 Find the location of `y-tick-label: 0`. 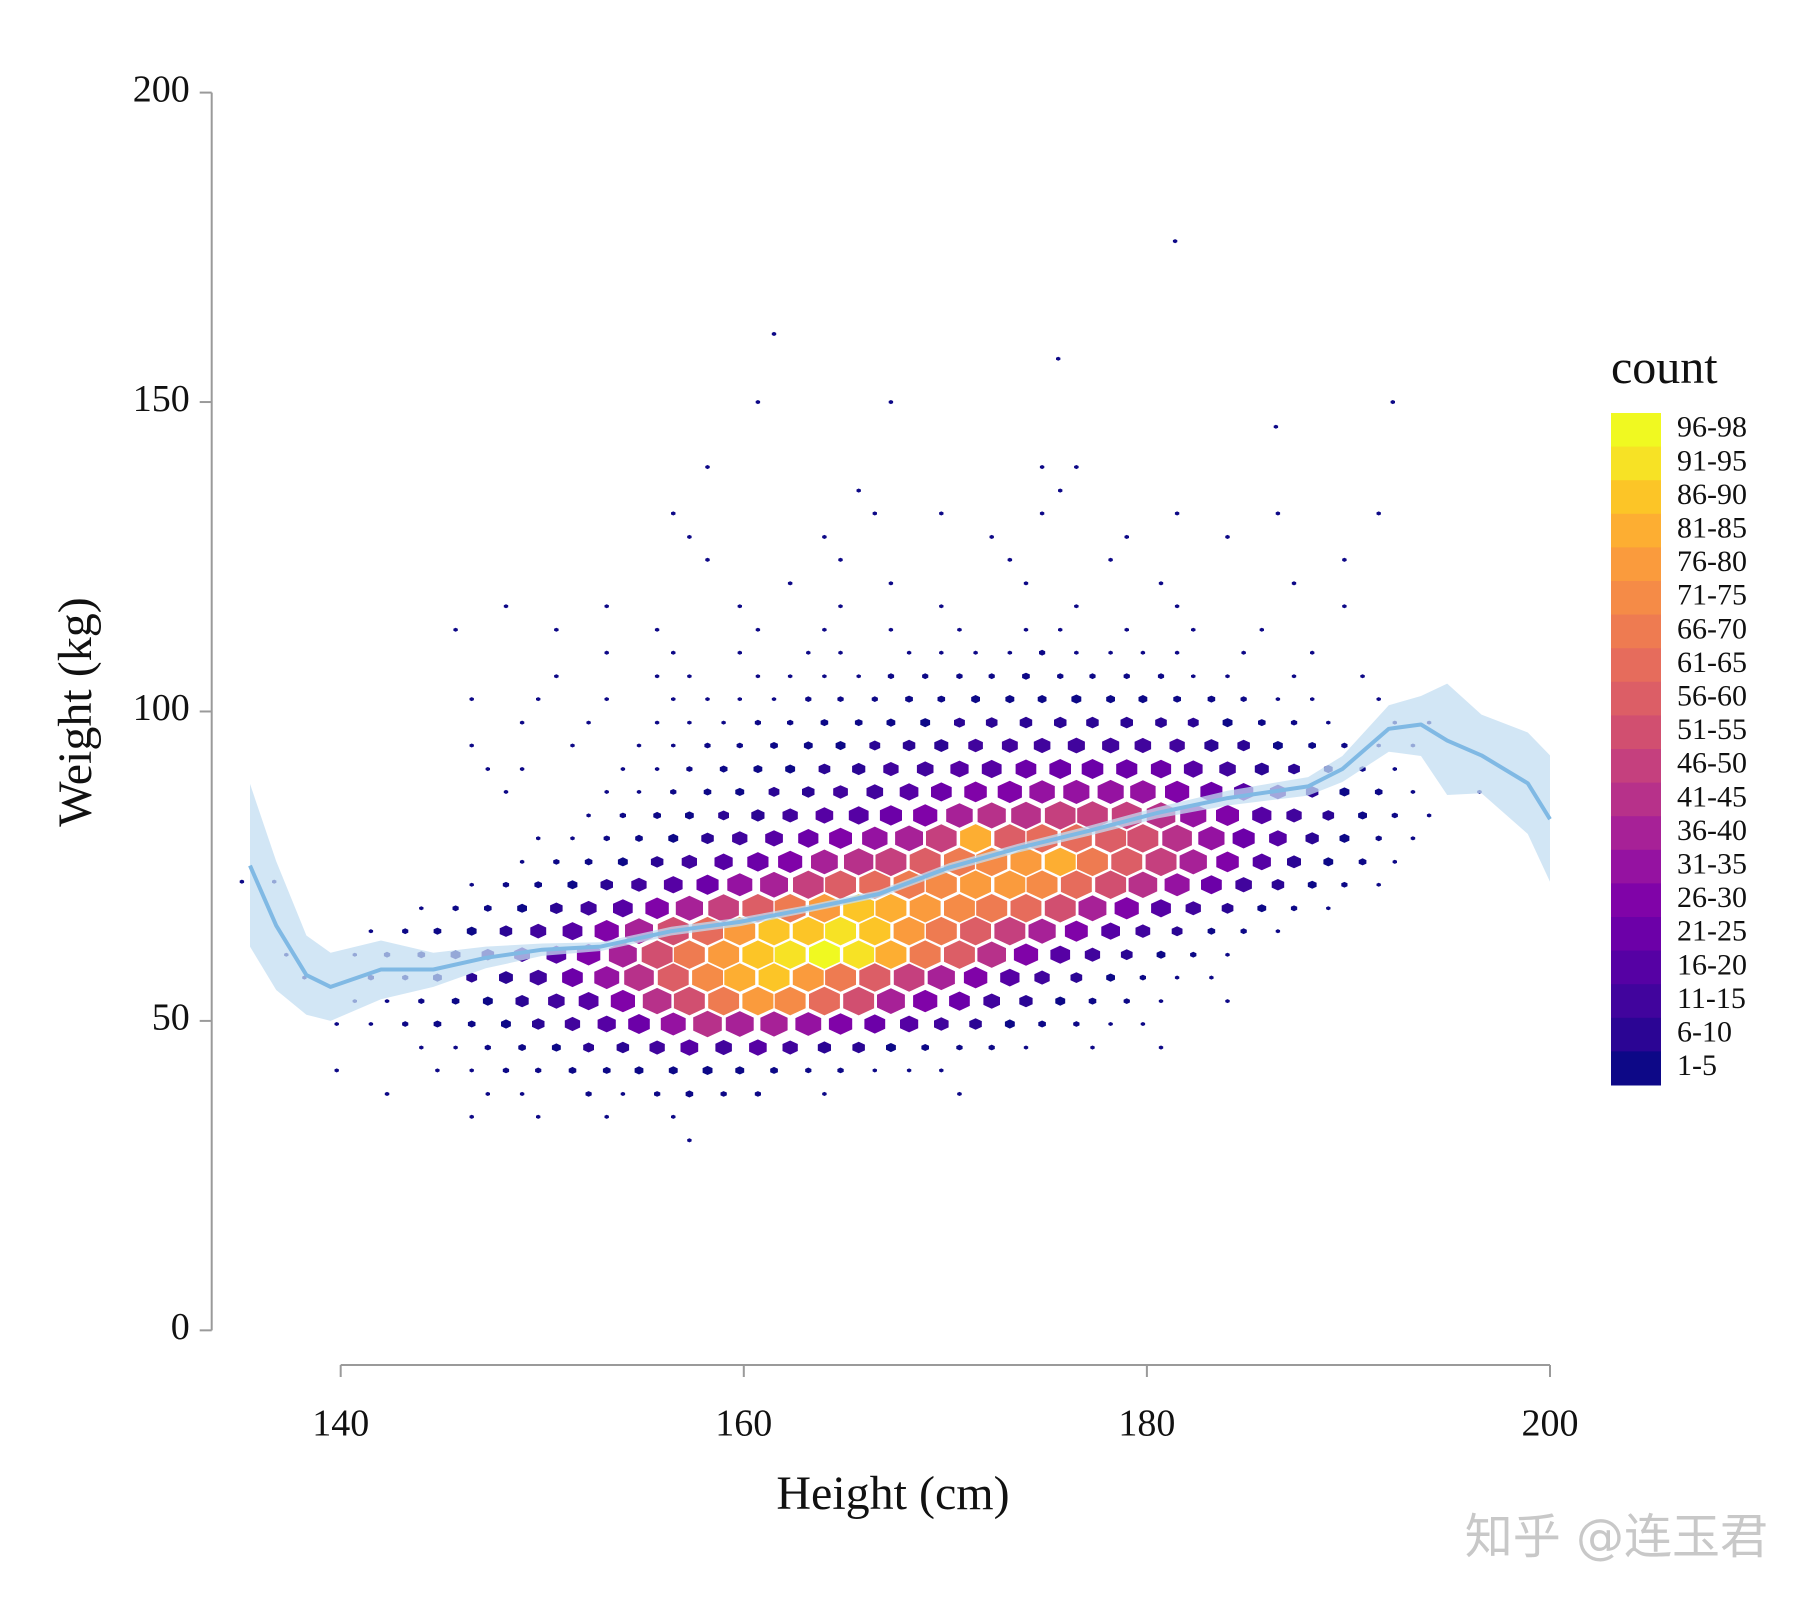

y-tick-label: 0 is located at coordinates (180, 1327).